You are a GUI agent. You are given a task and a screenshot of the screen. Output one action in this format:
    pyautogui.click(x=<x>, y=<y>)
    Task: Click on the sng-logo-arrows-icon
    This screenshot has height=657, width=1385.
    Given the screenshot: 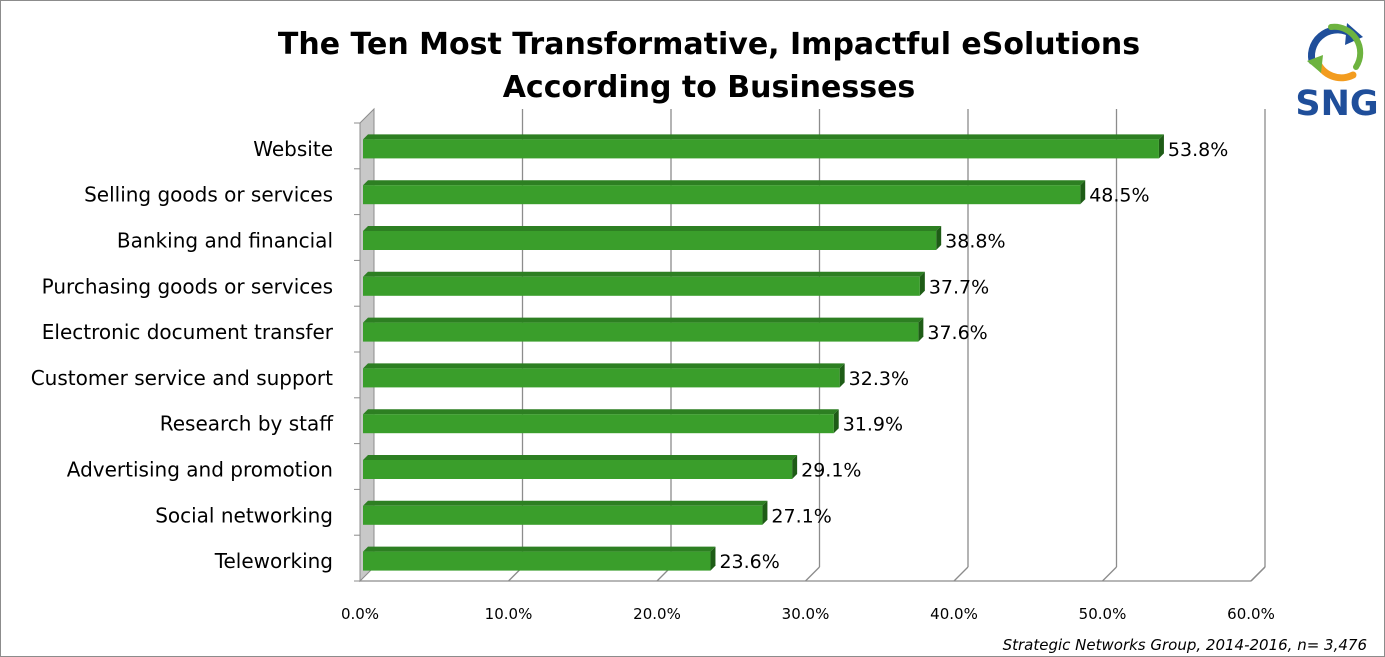 What is the action you would take?
    pyautogui.click(x=1335, y=52)
    